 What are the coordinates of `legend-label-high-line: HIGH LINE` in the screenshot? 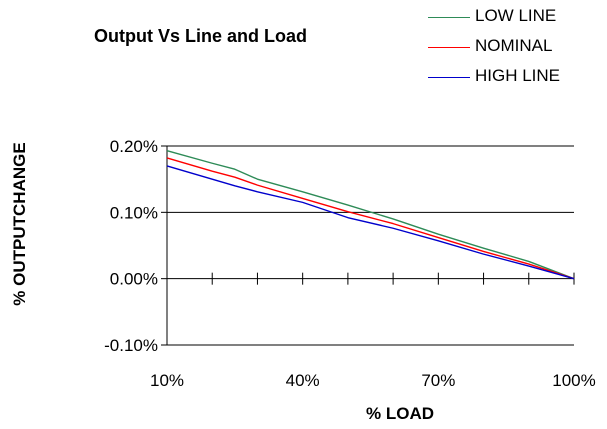 It's located at (518, 75).